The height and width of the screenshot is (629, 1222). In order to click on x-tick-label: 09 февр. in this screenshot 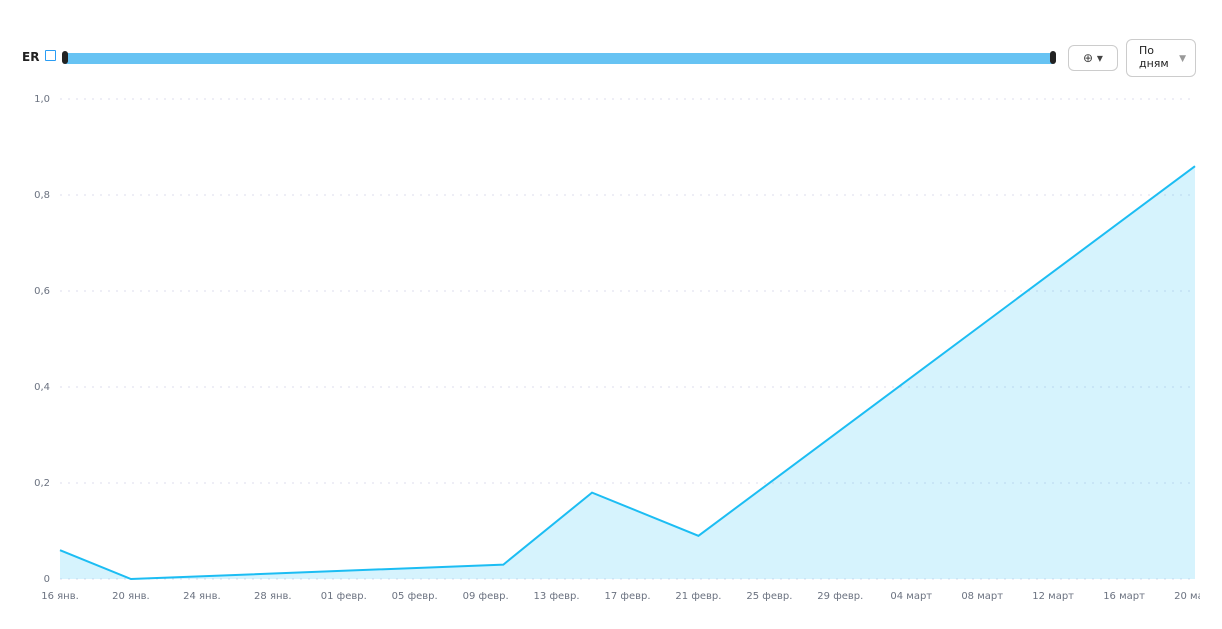, I will do `click(486, 596)`.